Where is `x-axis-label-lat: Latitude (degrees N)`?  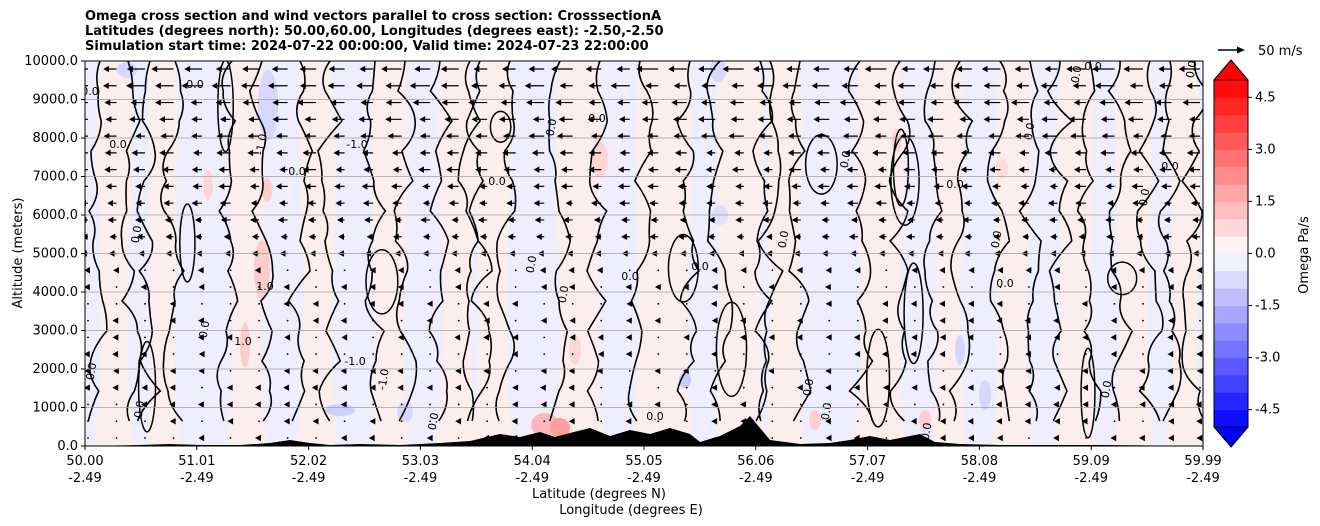 x-axis-label-lat: Latitude (degrees N) is located at coordinates (599, 494).